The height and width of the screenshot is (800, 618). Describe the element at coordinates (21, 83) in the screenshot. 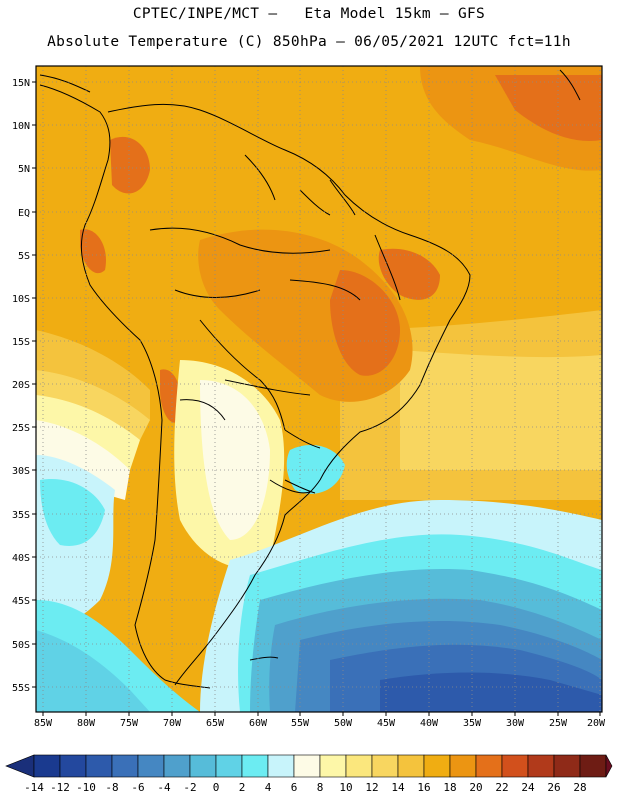

I see `lat-label: 15N` at that location.